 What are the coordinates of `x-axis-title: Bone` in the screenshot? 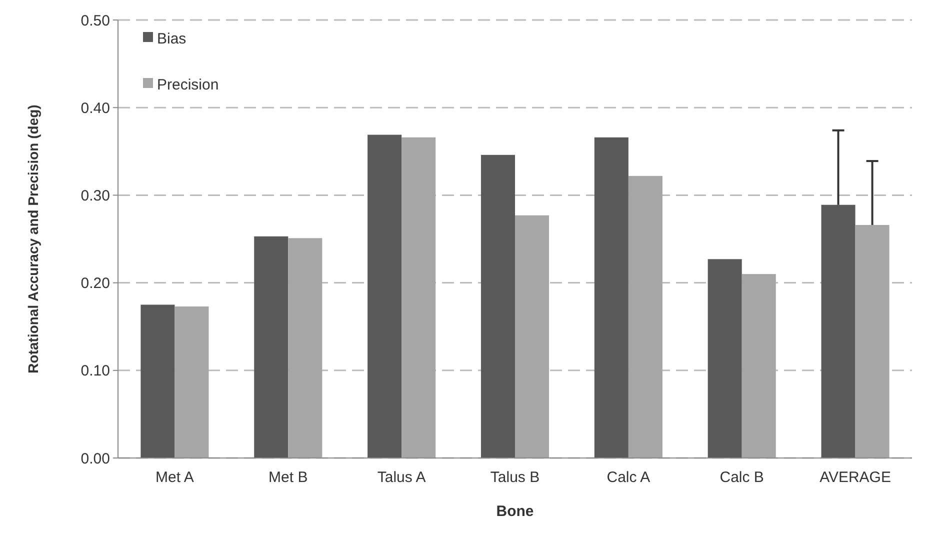 It's located at (515, 511).